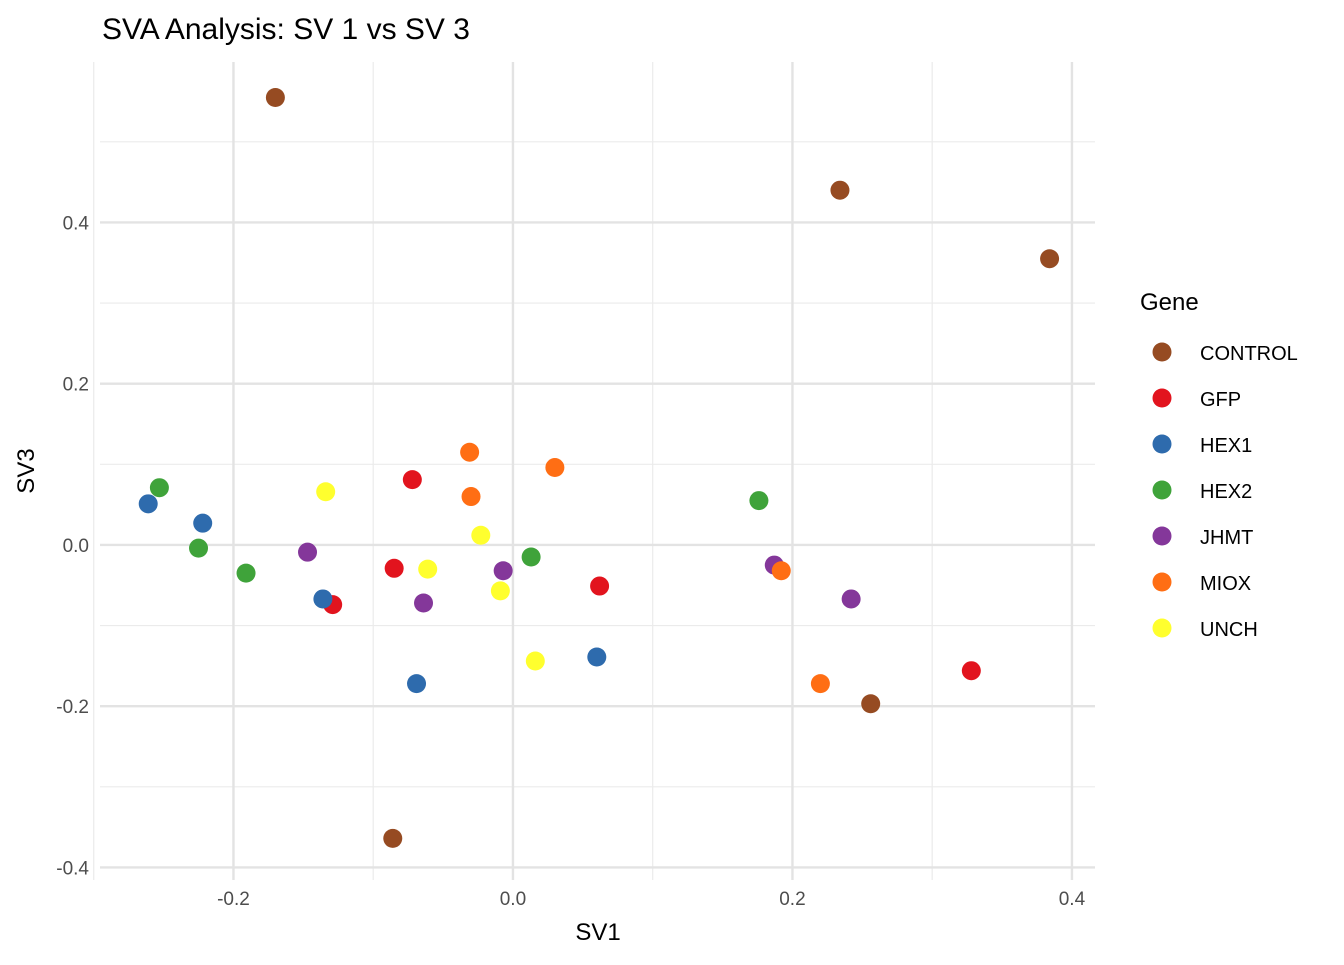 The width and height of the screenshot is (1344, 965). I want to click on legend-key-control, so click(1162, 352).